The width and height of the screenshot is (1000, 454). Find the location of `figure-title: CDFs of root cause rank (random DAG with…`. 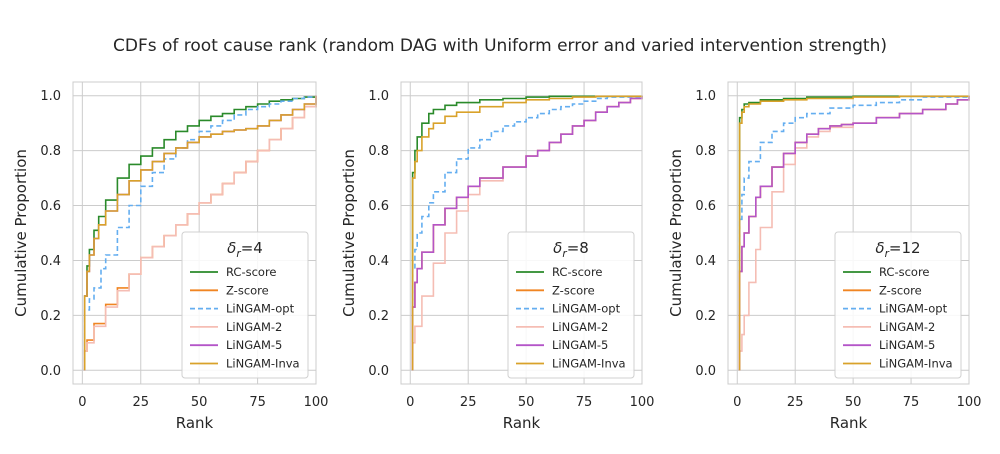

figure-title: CDFs of root cause rank (random DAG with… is located at coordinates (500, 46).